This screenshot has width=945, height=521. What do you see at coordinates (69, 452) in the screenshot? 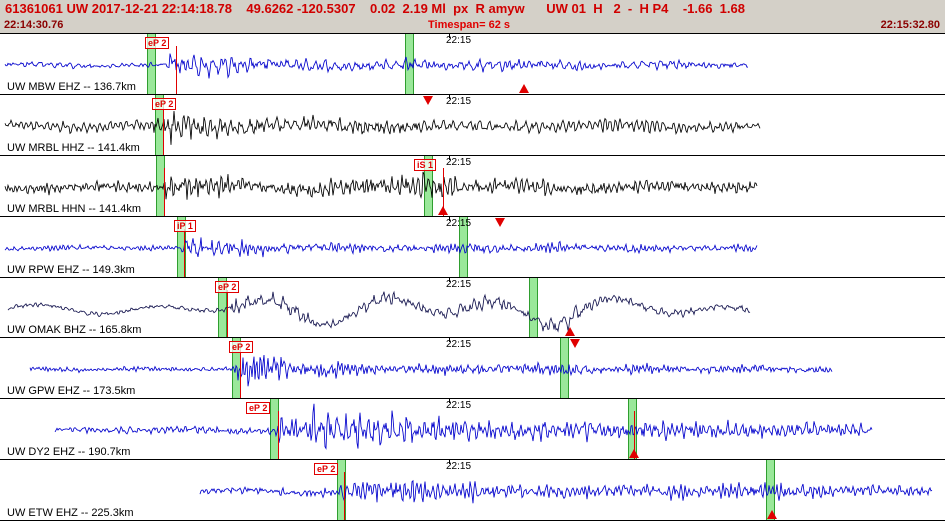
I see `station-label: UW DY2 EHZ -- 190.7km` at bounding box center [69, 452].